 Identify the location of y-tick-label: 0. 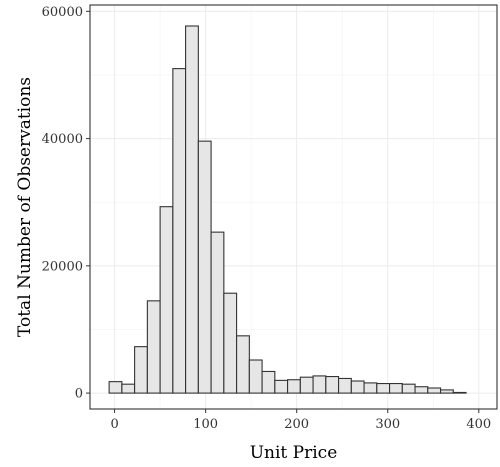
(79, 394).